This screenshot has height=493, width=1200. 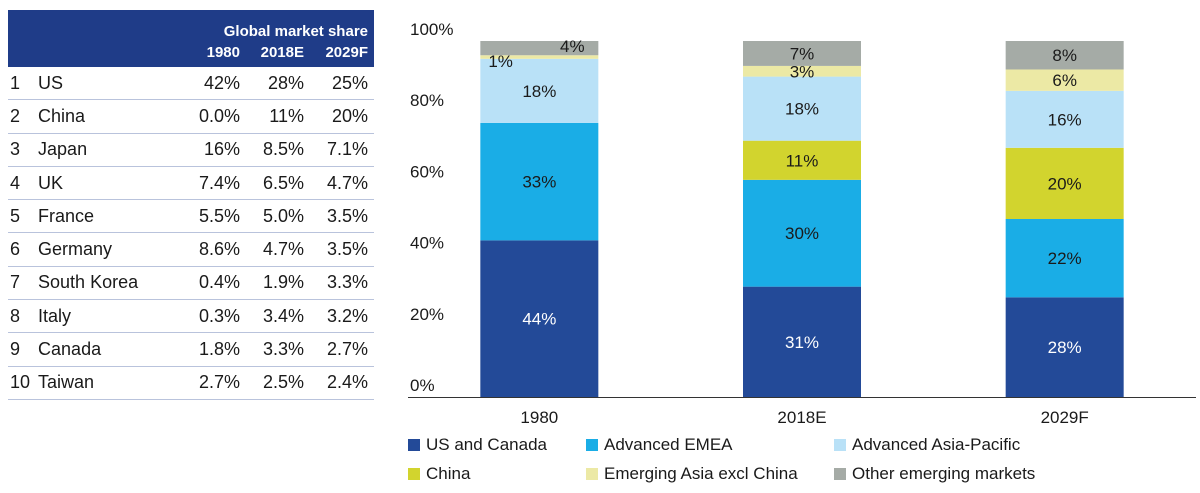 I want to click on data-label: 20%, so click(x=1065, y=183).